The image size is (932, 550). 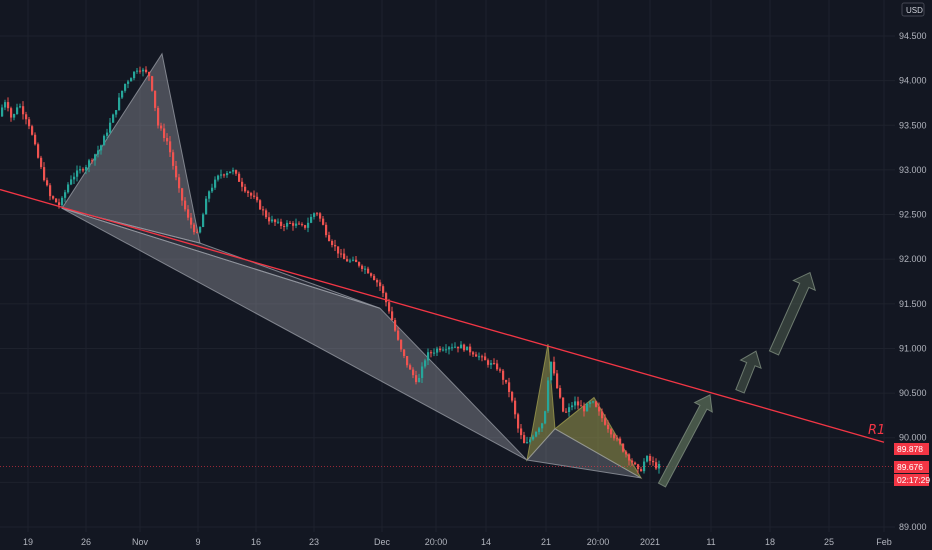 What do you see at coordinates (221, 258) in the screenshot?
I see `xabcd-triangle-xbc` at bounding box center [221, 258].